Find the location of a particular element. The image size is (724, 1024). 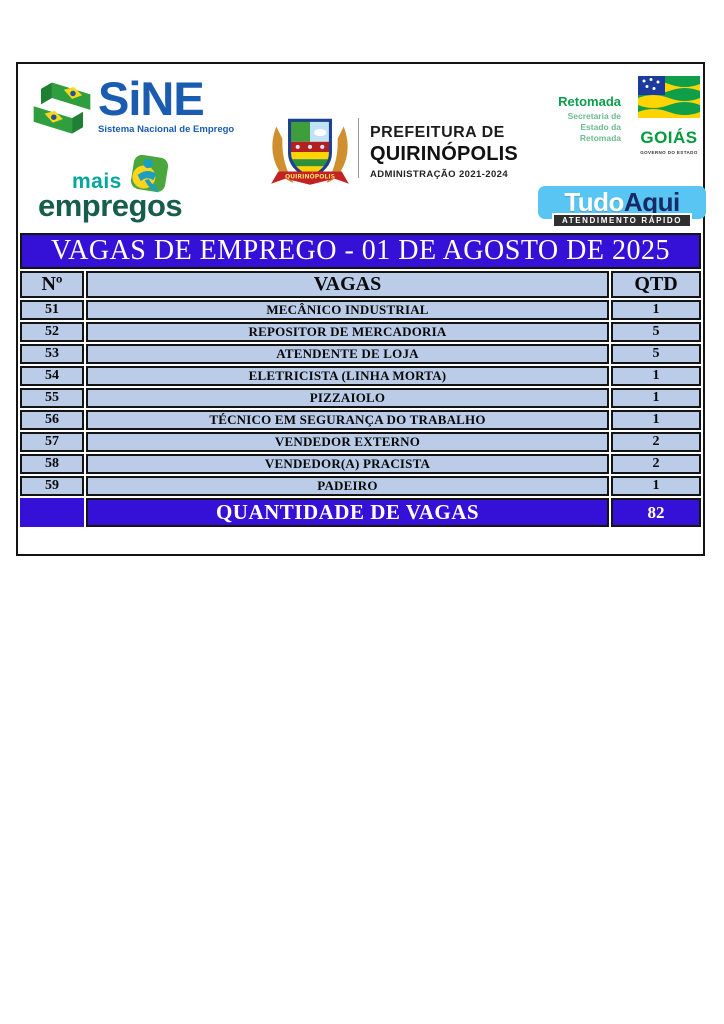

banner-title: VAGAS DE EMPREGO - 01 DE AGOSTO DE 2025 is located at coordinates (360, 251).